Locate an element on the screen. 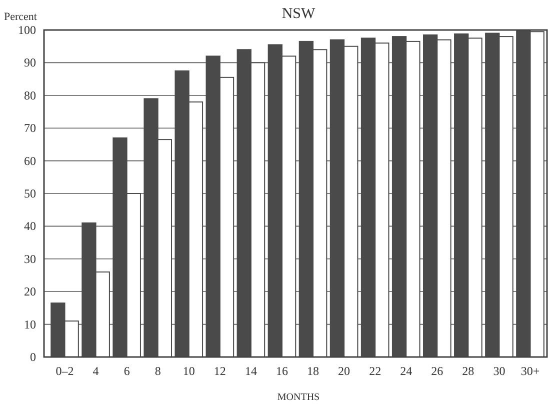 The image size is (553, 414). x-tick-label: 0–2 is located at coordinates (65, 371).